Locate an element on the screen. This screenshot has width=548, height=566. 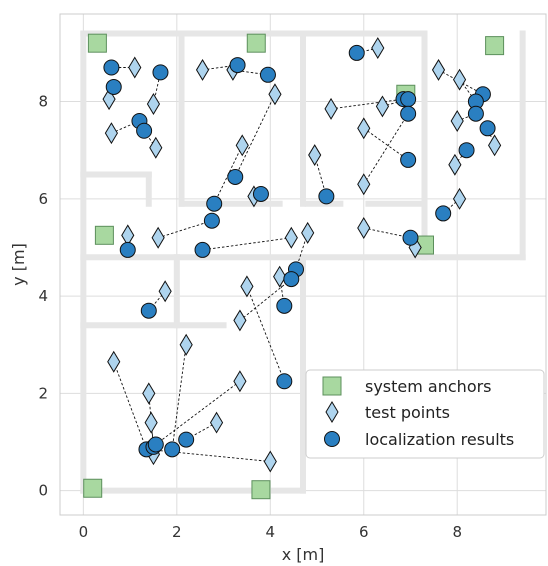
y-tick-label: 2 is located at coordinates (43, 393).